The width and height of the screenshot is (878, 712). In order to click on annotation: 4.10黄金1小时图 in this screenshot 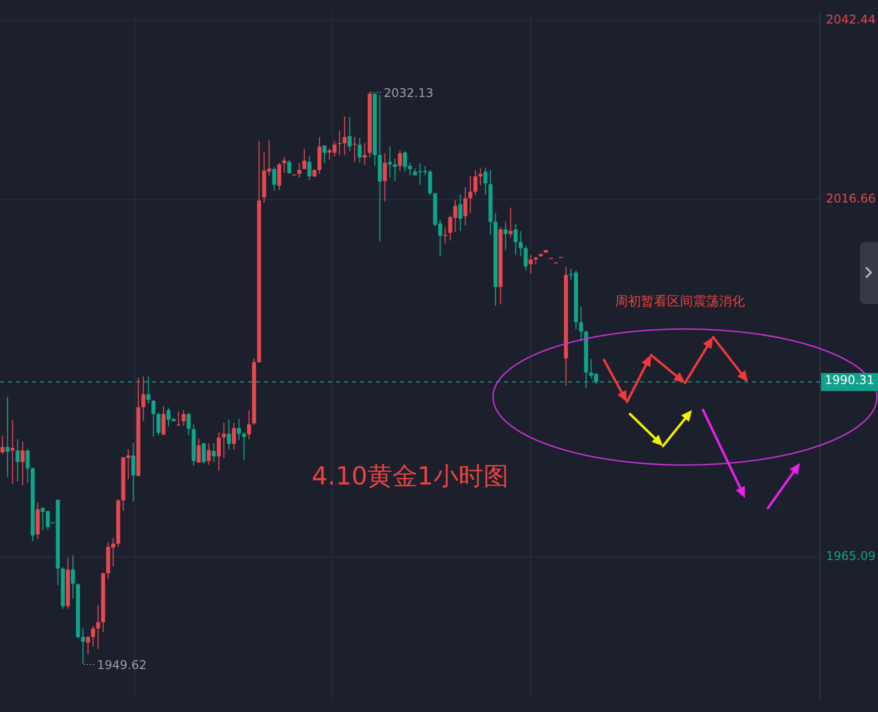, I will do `click(410, 476)`.